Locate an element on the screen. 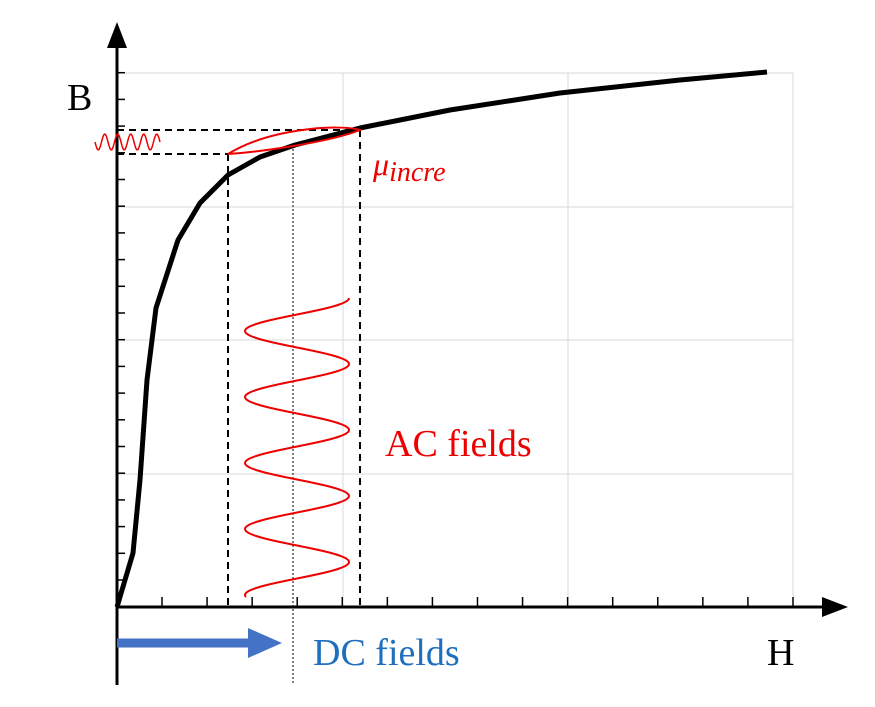 The width and height of the screenshot is (875, 707). mu-symbol: μ is located at coordinates (380, 164).